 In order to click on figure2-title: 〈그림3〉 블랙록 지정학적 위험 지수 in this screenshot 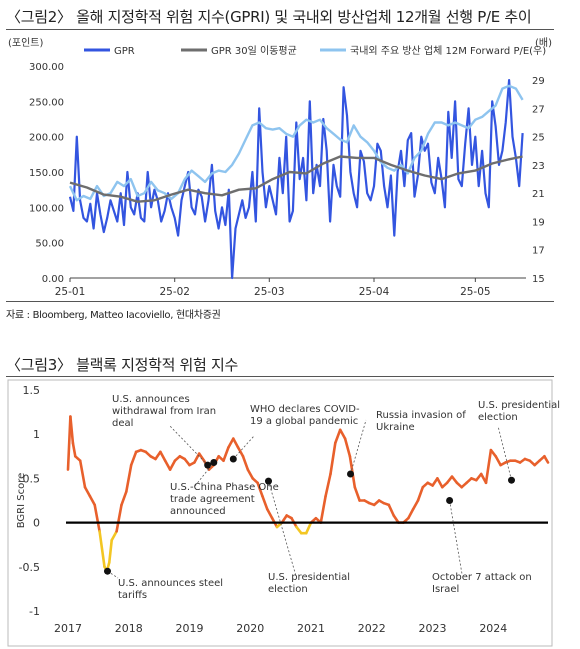, I will do `click(122, 365)`.